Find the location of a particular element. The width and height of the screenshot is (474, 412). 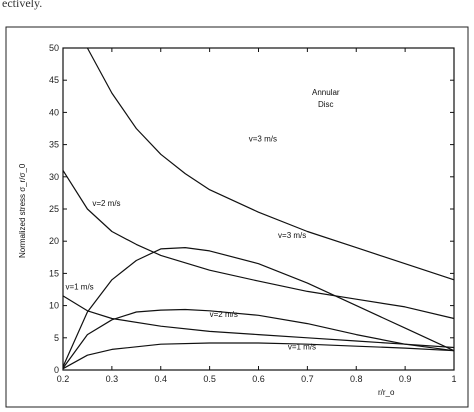

x-tick-label: 0.9 is located at coordinates (405, 379).